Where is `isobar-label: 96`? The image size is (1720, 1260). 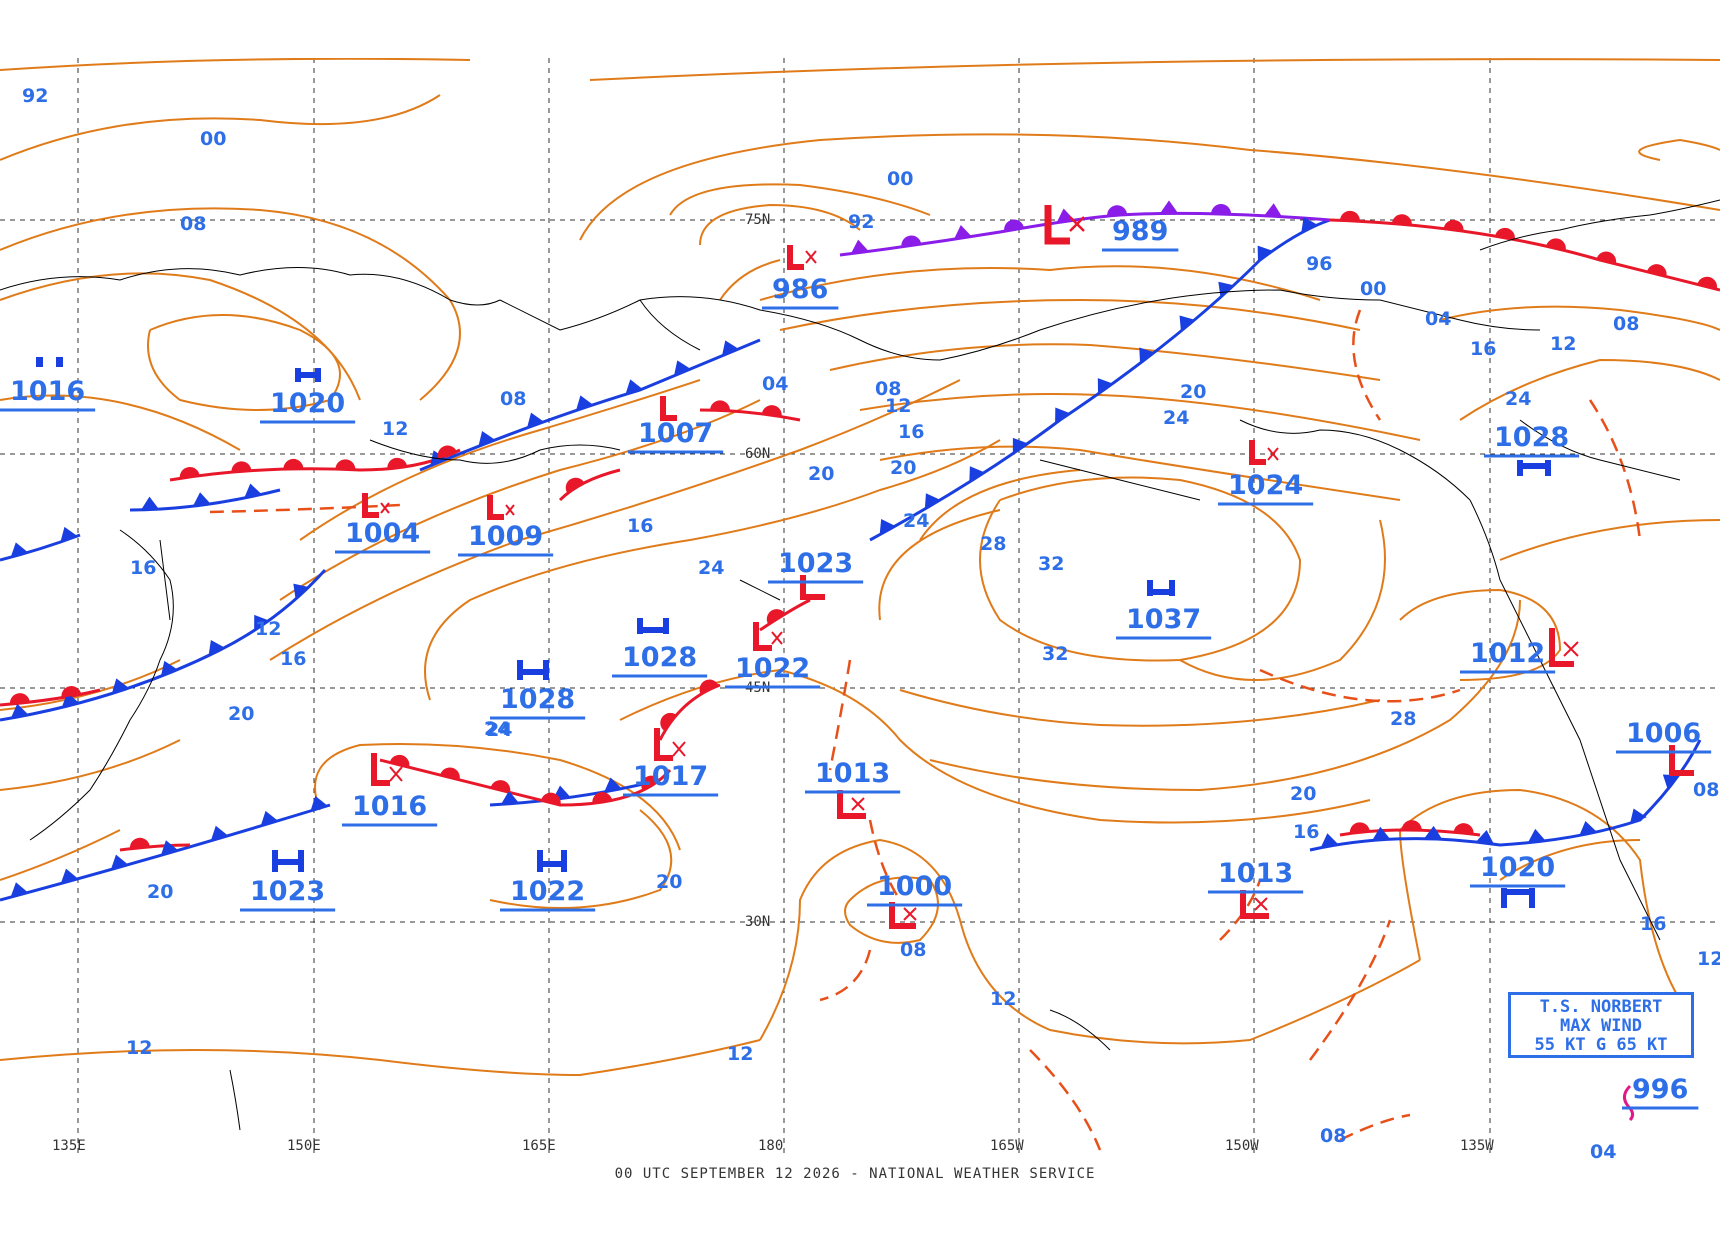 isobar-label: 96 is located at coordinates (1319, 264).